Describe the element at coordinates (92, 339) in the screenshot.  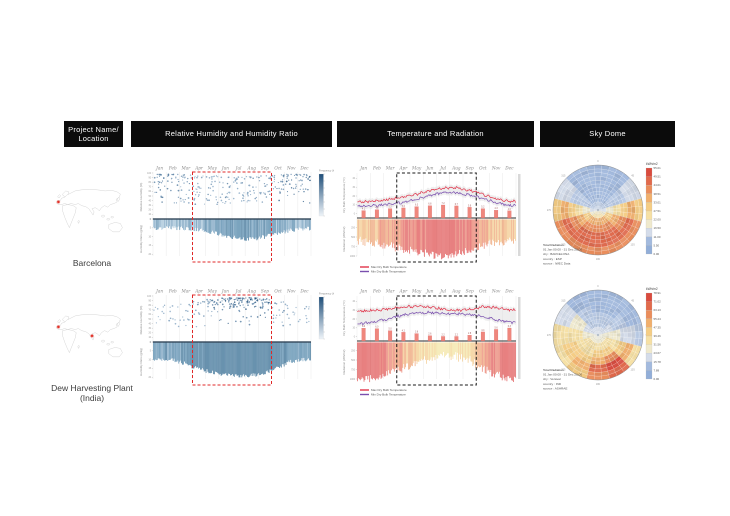
I see `world-map-india` at that location.